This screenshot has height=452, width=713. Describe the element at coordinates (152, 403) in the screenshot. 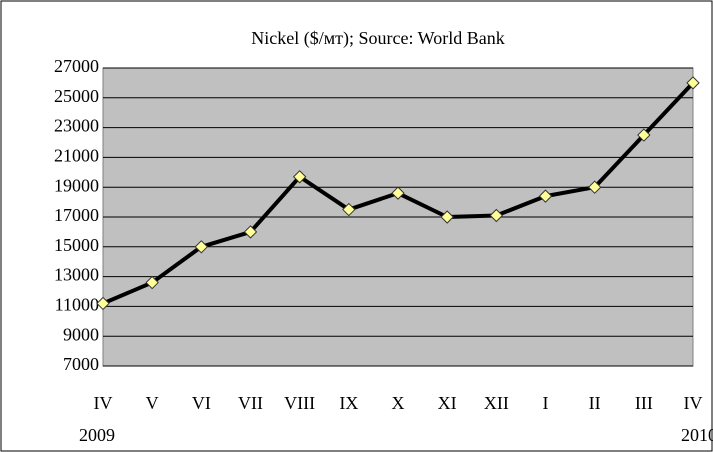

I see `x-tick-label: V` at that location.